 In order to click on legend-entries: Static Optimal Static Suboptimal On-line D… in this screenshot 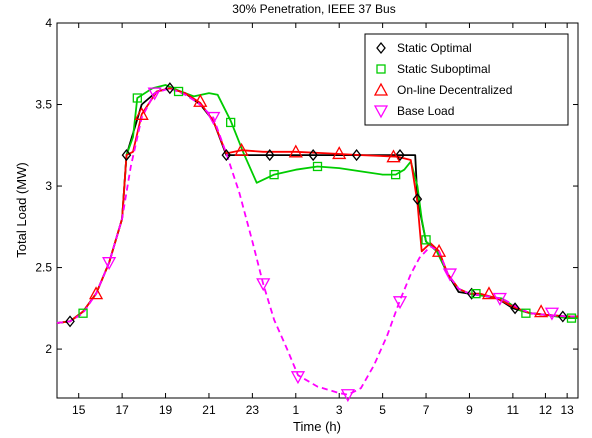, I will do `click(442, 80)`.